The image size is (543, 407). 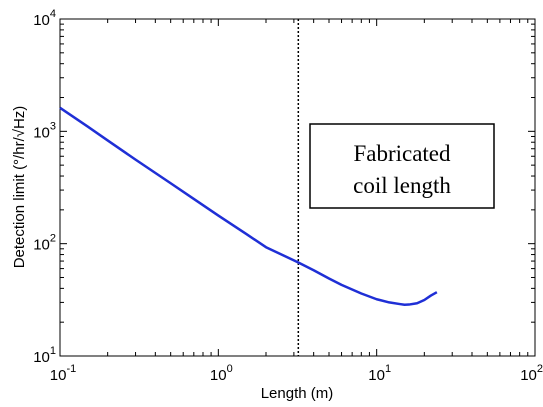 I want to click on annotation-line-1: Fabricated, so click(x=402, y=153).